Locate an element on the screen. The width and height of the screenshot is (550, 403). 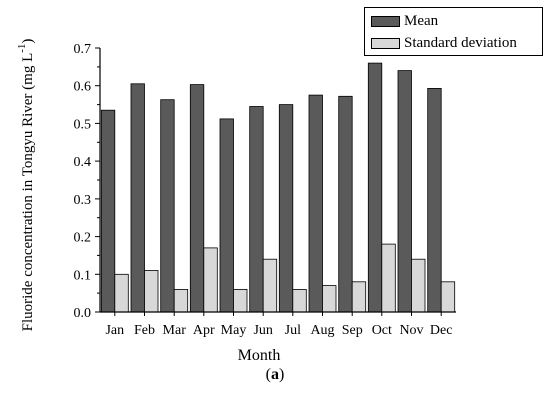
x-tick-label-jul: Jul is located at coordinates (293, 330).